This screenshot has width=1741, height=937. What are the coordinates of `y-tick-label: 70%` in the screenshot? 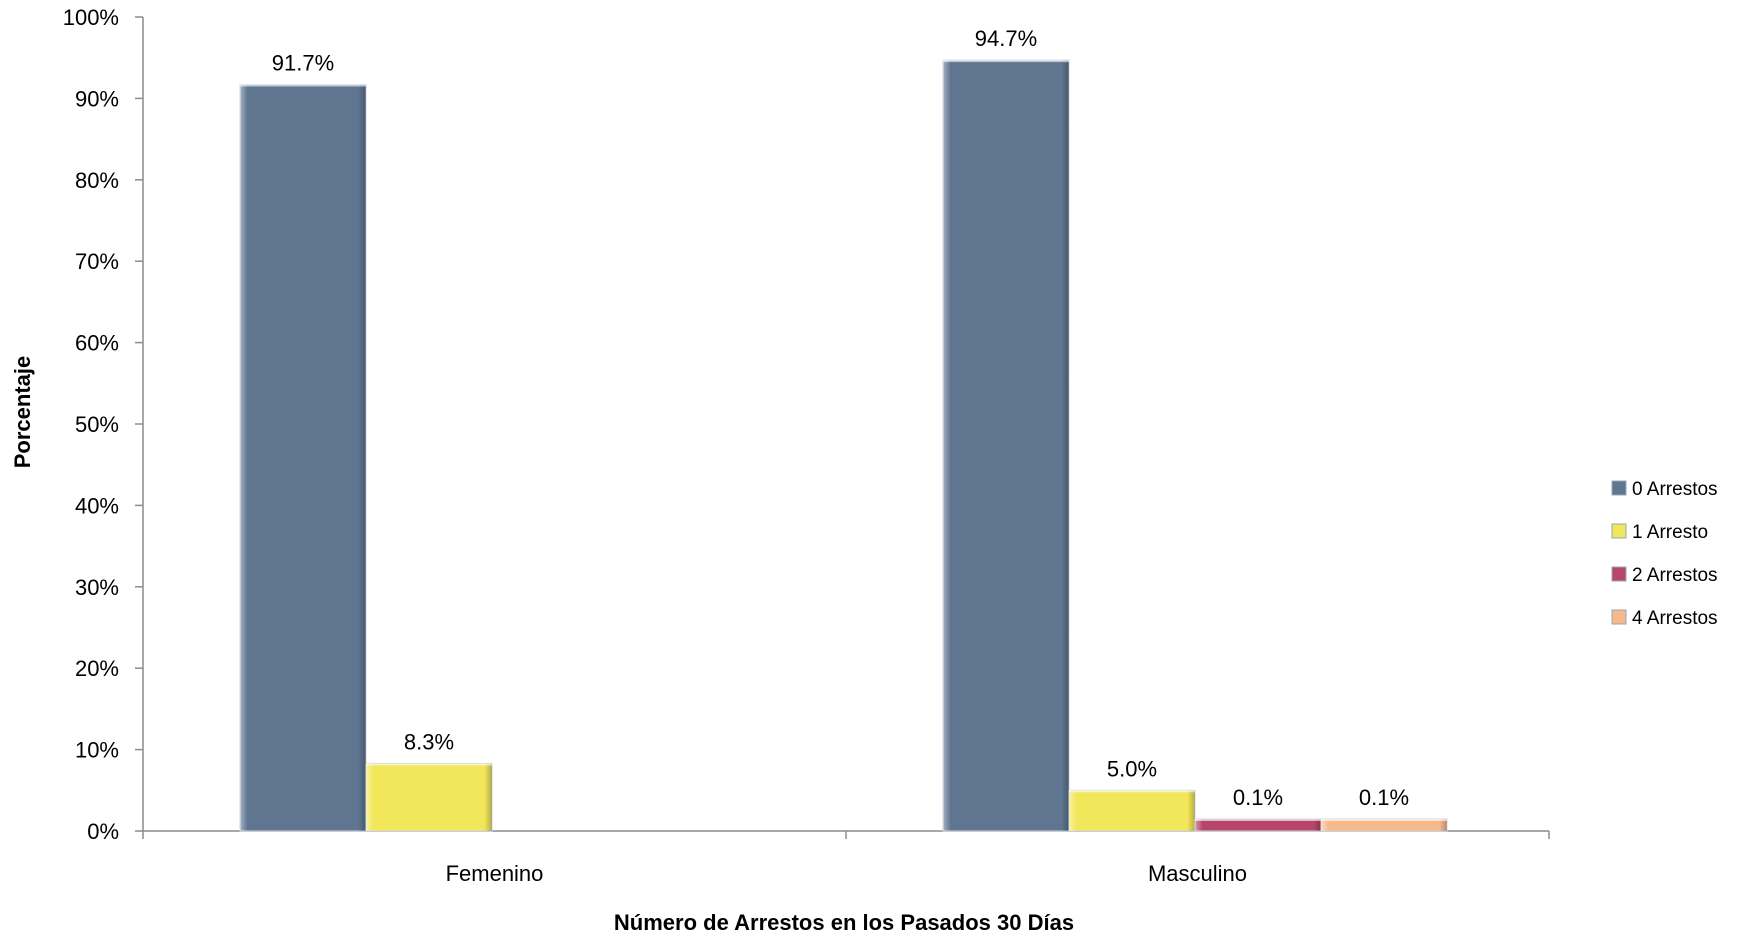 It's located at (97, 261).